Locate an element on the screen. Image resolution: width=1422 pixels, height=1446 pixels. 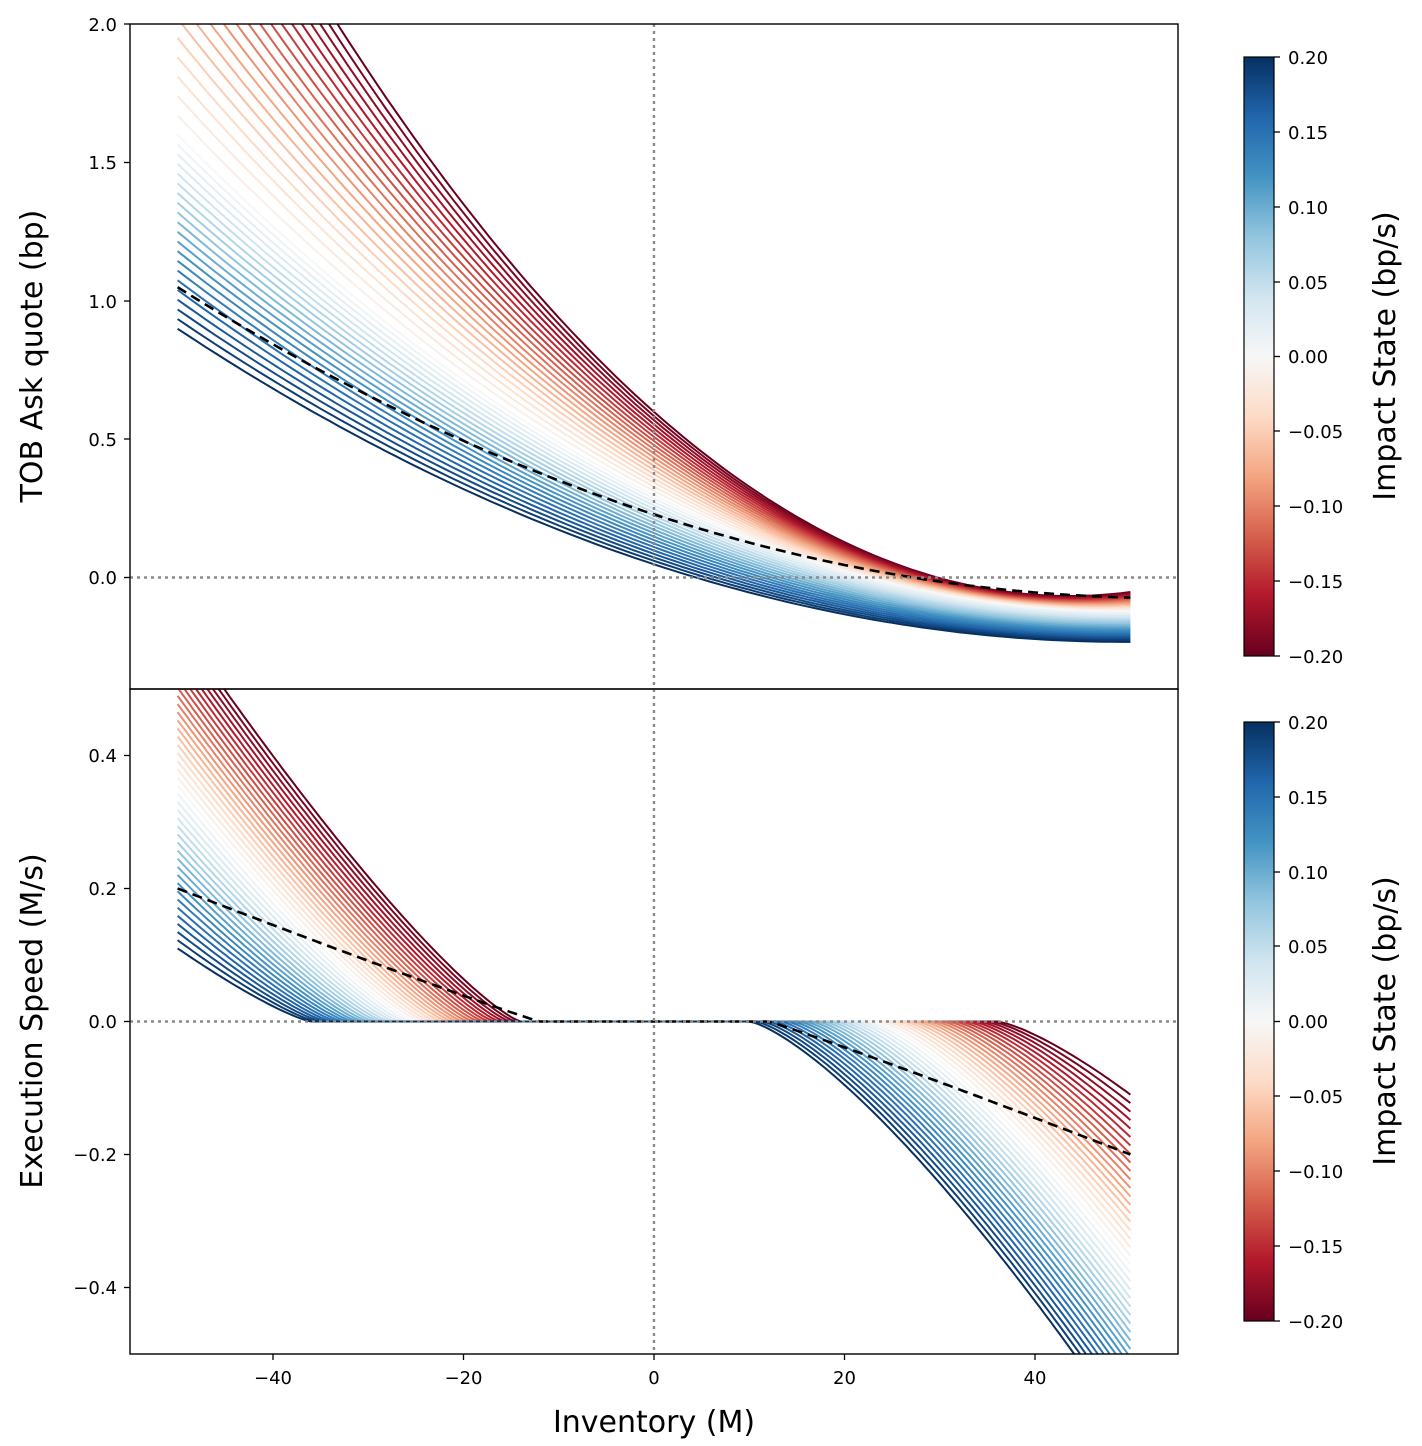
top-colorbar-tick-label: 0.05 is located at coordinates (1308, 283).